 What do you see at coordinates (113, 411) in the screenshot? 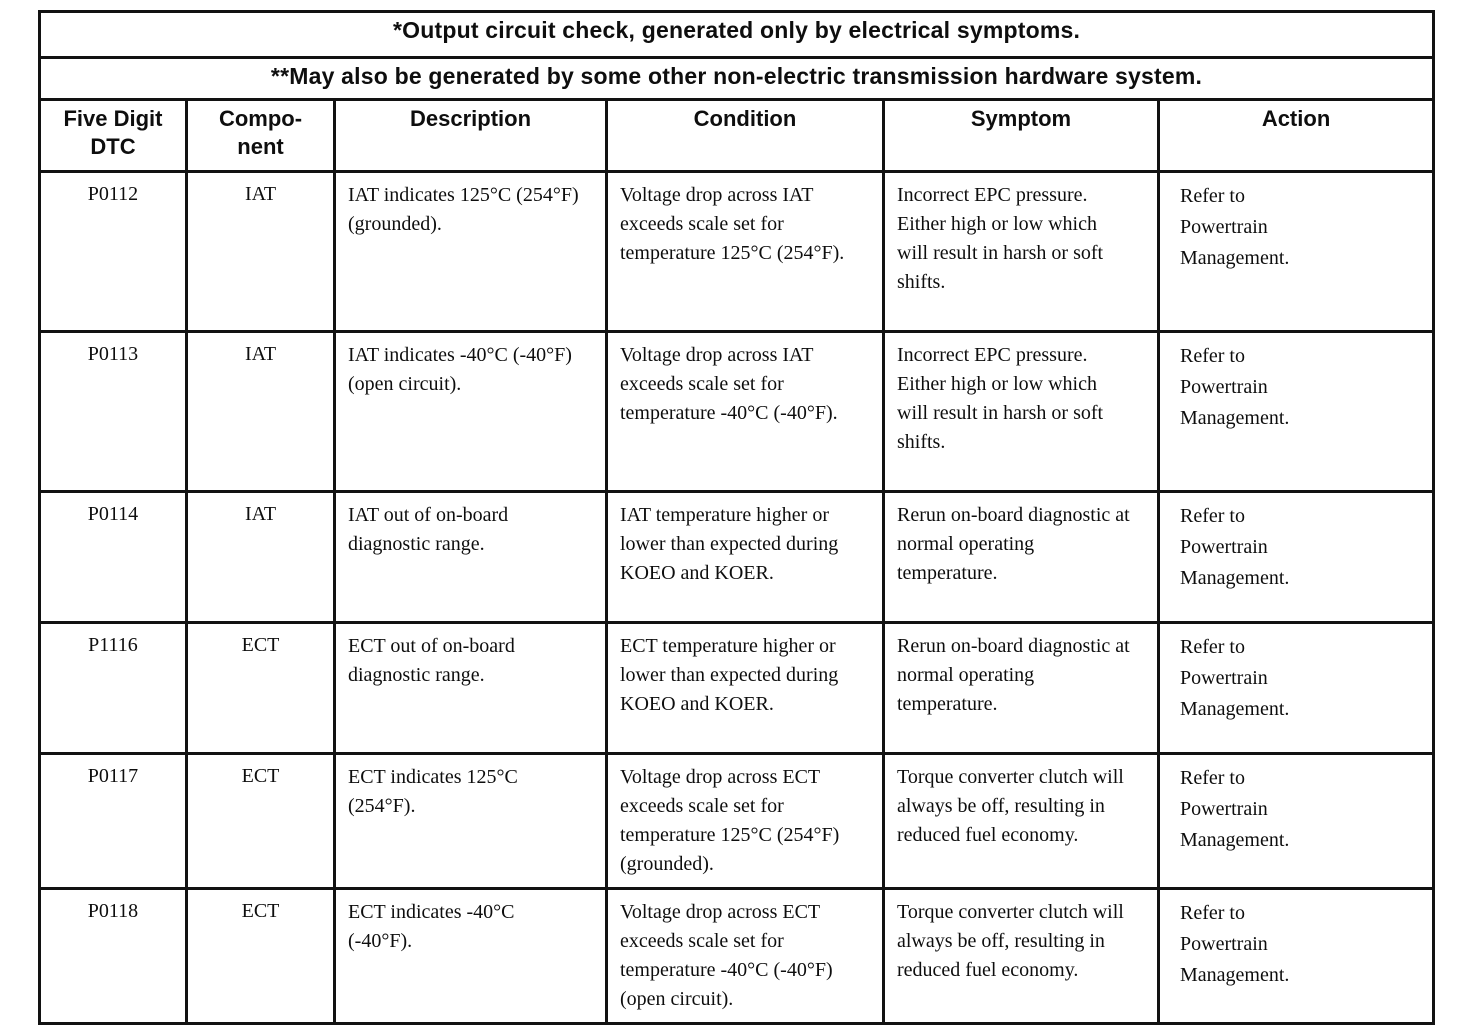
I see `dtc-cell: P0113` at bounding box center [113, 411].